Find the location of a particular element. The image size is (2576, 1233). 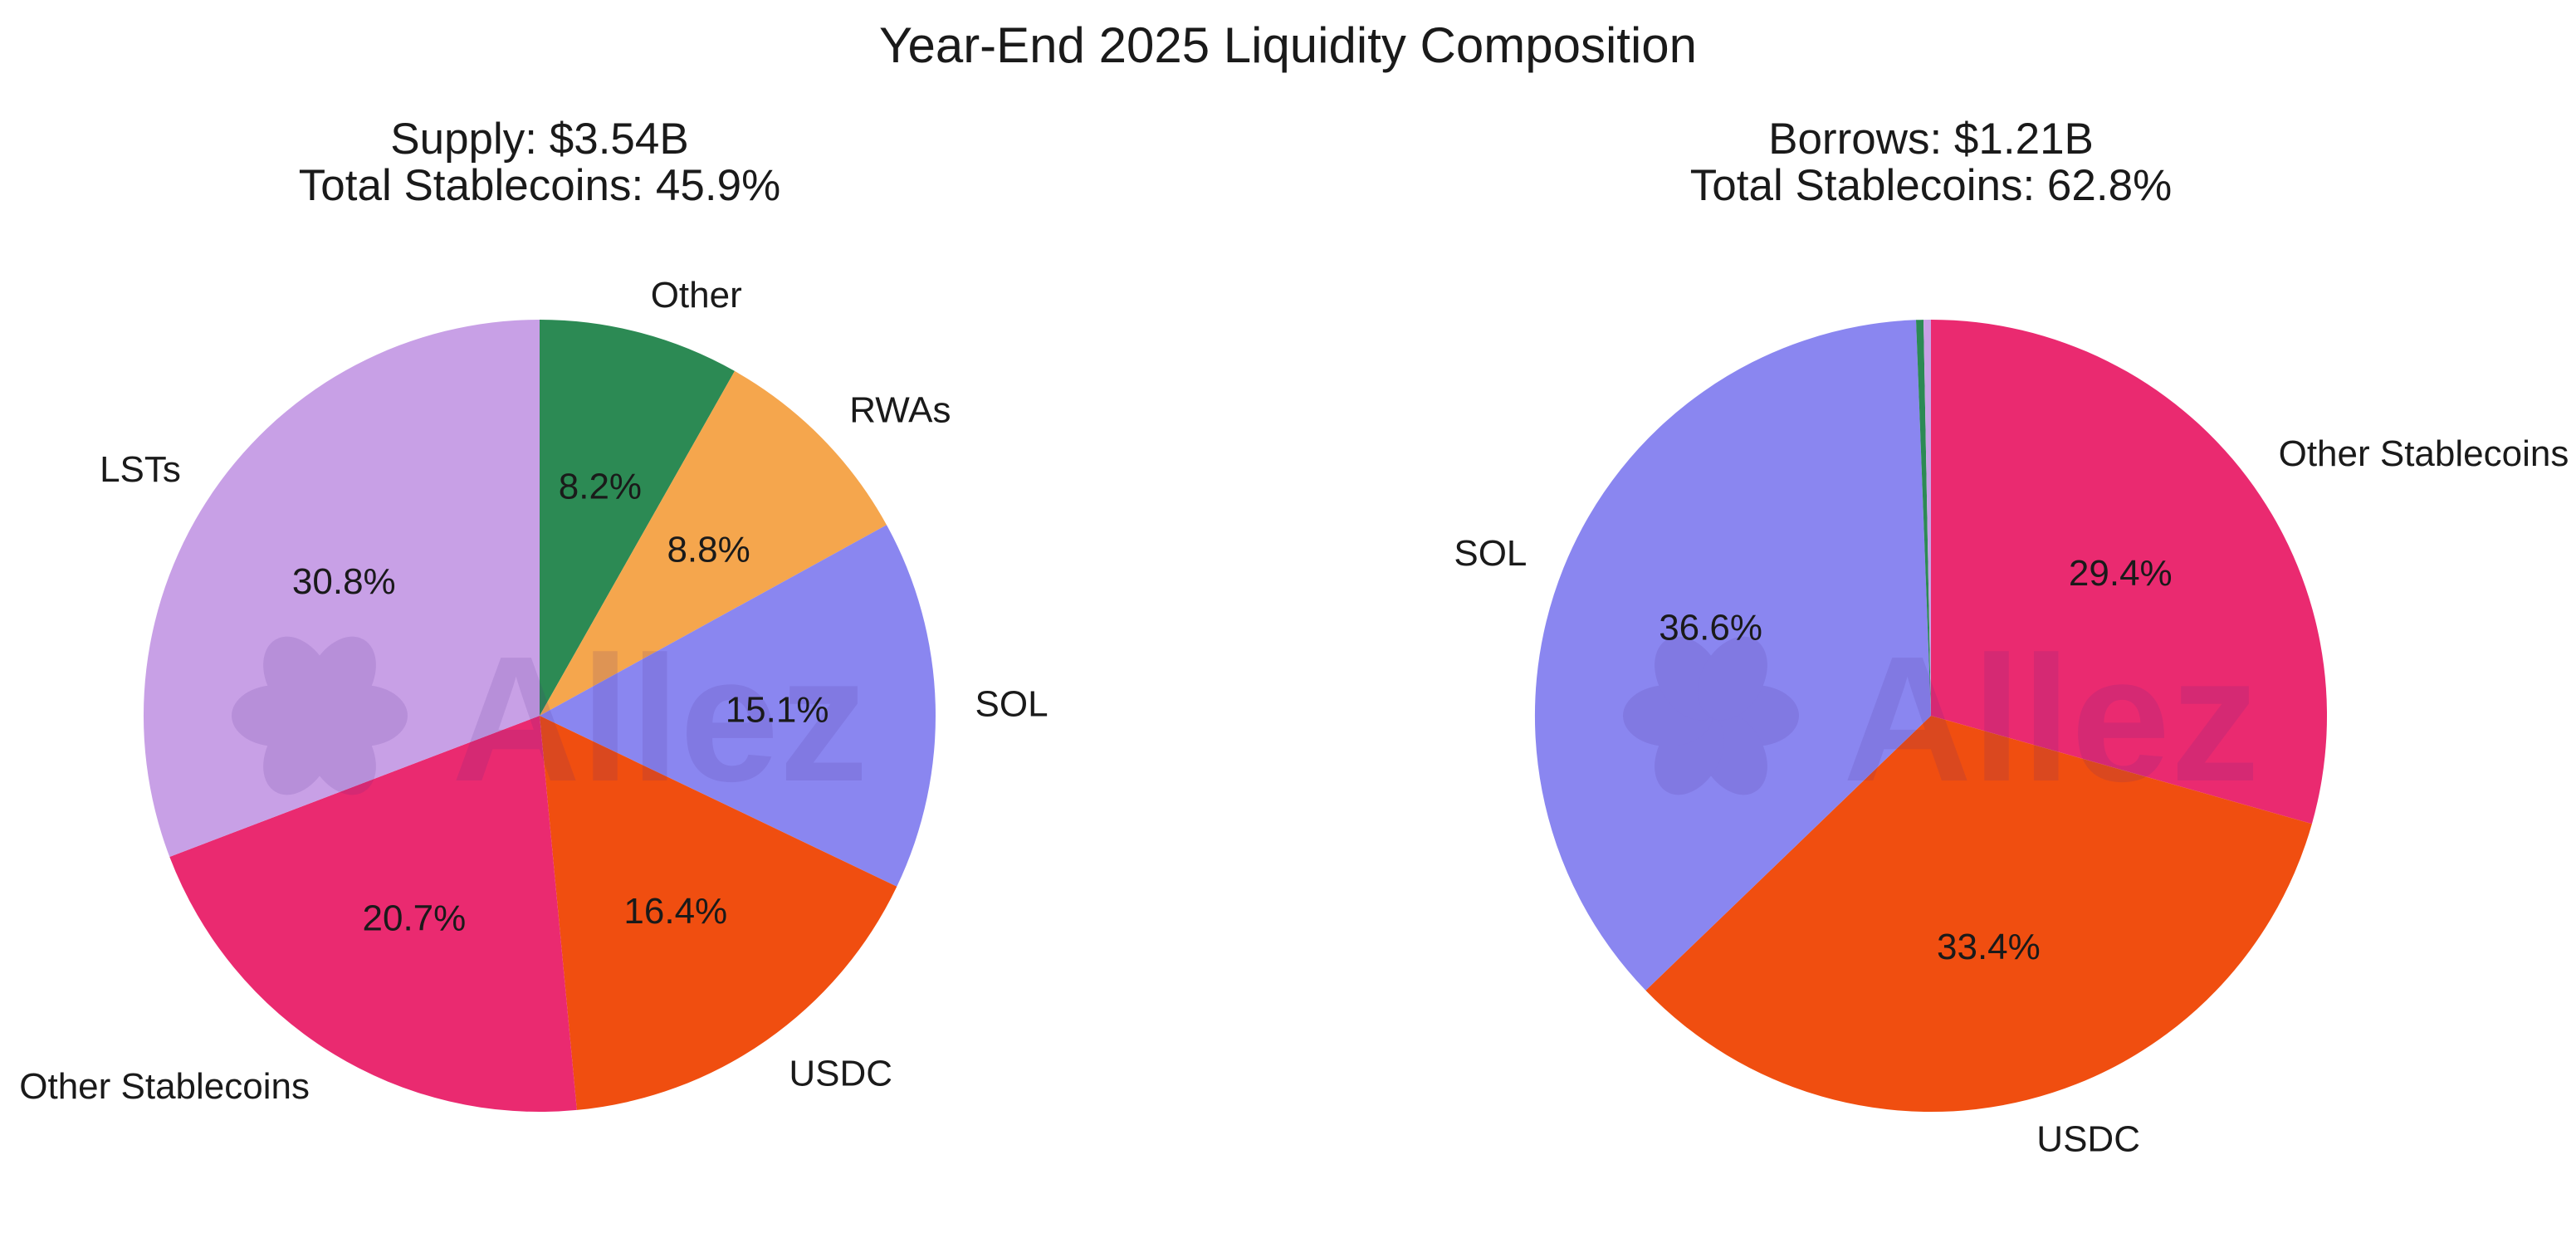

supply-pie-header: Supply: $3.54B Total Stablecoins: 45.9% is located at coordinates (540, 162).